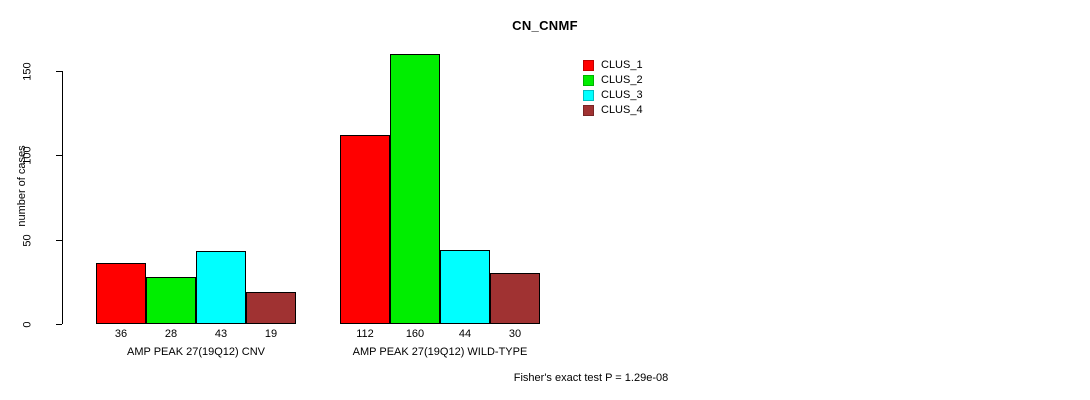 The width and height of the screenshot is (1090, 400). I want to click on x-axis-group-label: AMP PEAK 27(19Q12) WILD-TYPE, so click(440, 352).